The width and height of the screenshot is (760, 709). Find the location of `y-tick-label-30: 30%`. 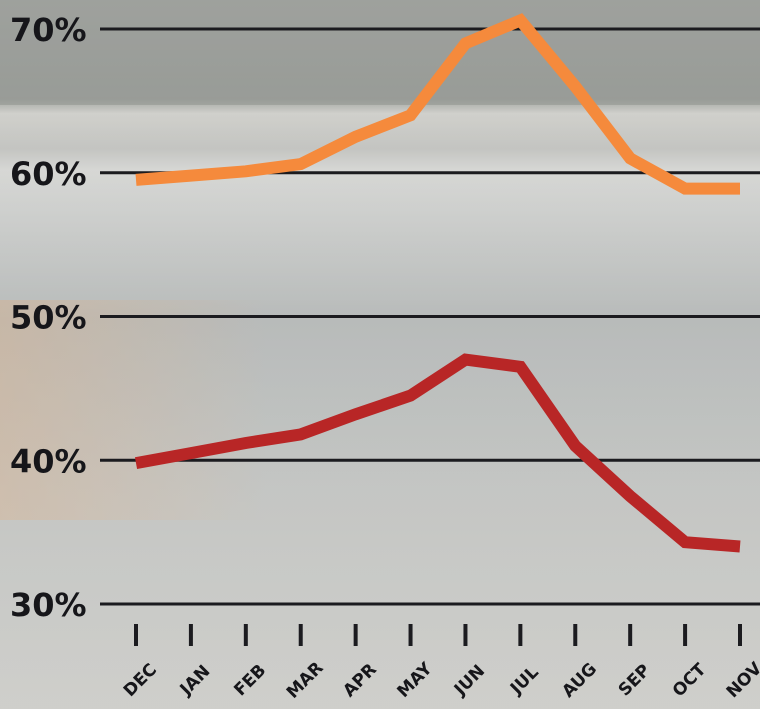

y-tick-label-30: 30% is located at coordinates (48, 605).